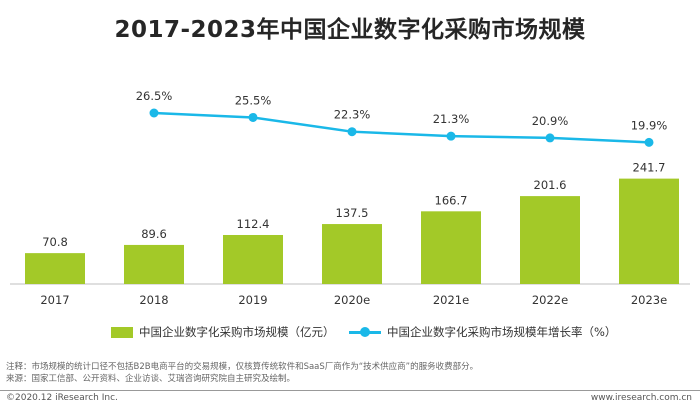 Image resolution: width=700 pixels, height=410 pixels. What do you see at coordinates (649, 168) in the screenshot?
I see `bar-value-label: 241.7` at bounding box center [649, 168].